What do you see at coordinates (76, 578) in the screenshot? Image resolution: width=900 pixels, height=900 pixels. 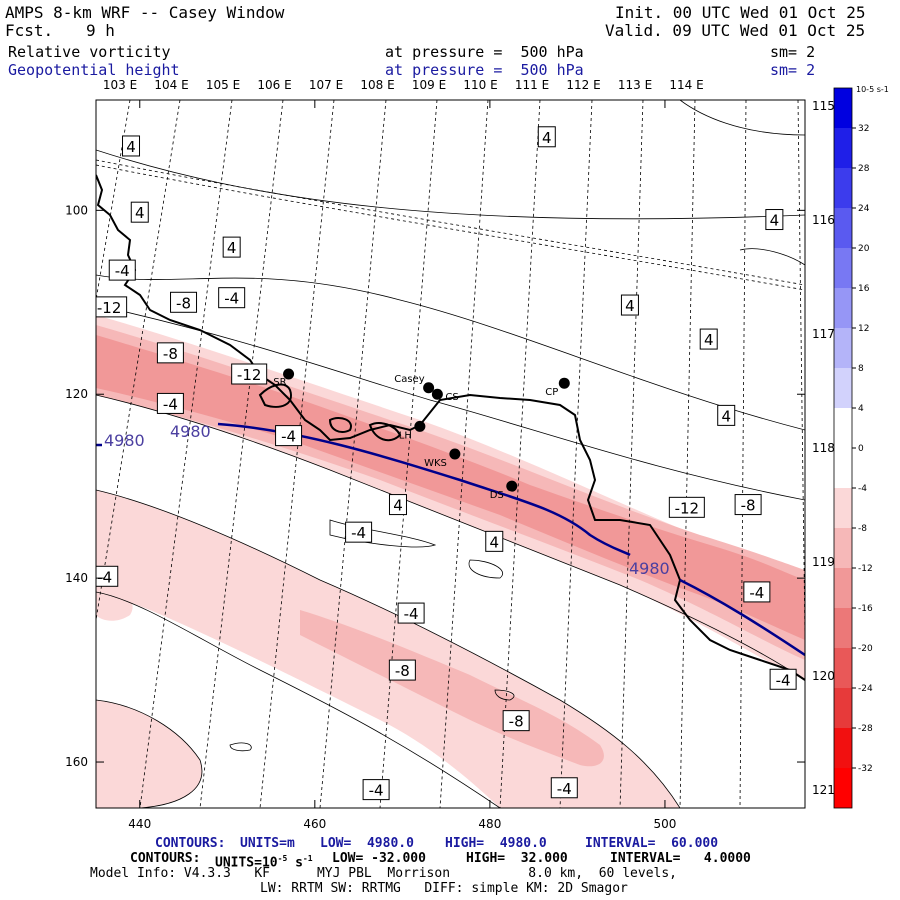 I see `y-tick-label: 140` at bounding box center [76, 578].